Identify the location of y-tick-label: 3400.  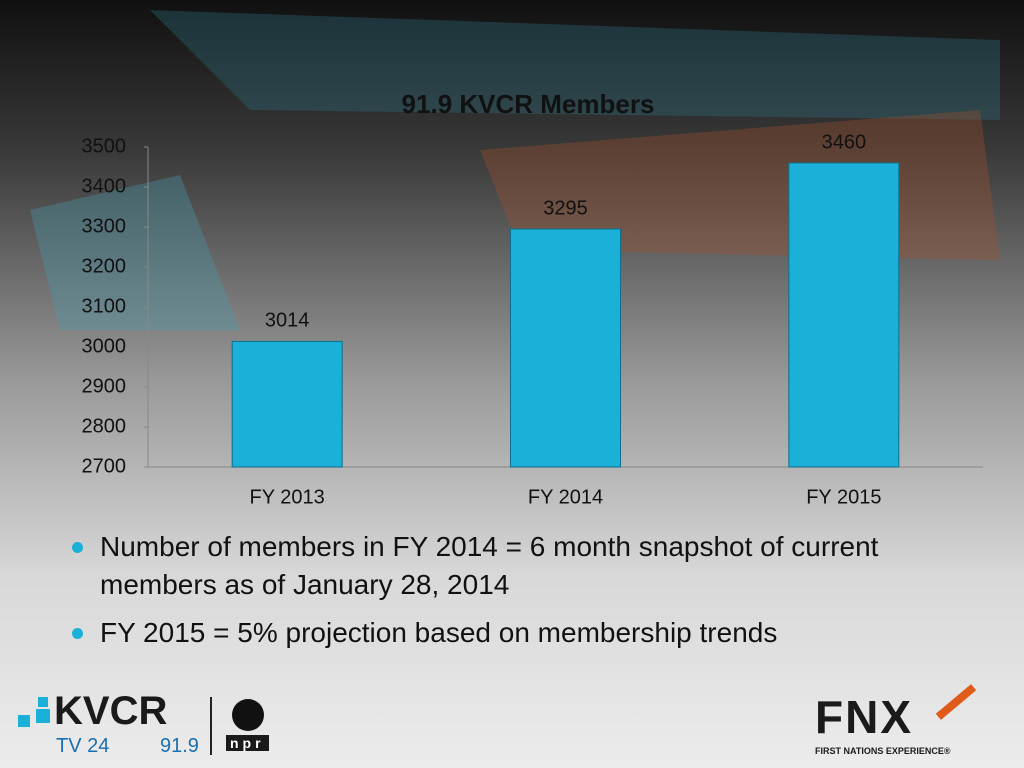
(104, 186).